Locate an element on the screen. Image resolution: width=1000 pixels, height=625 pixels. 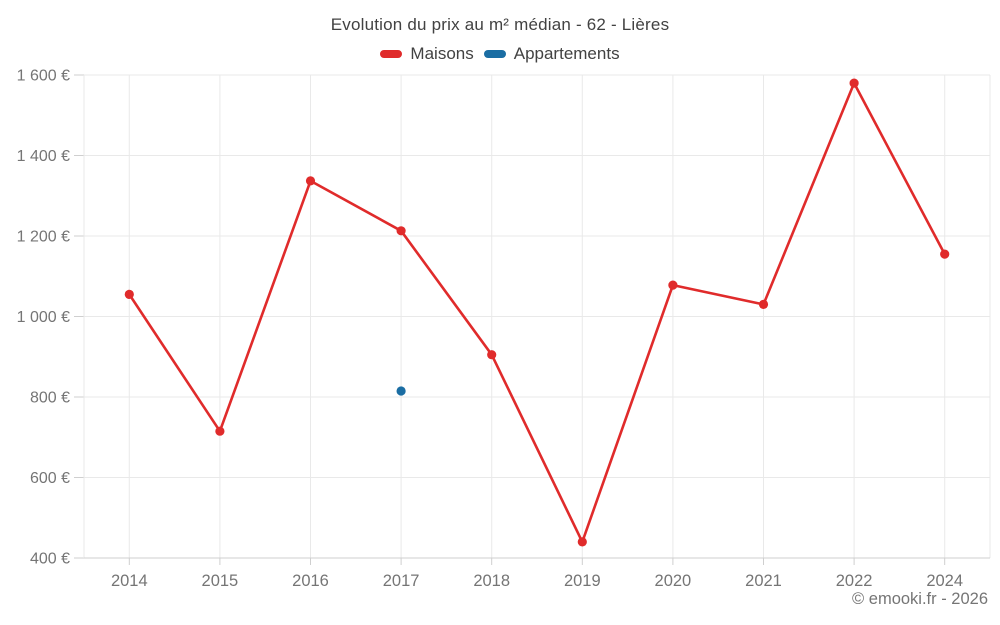
chart-legend: Maisons Appartements is located at coordinates (500, 54).